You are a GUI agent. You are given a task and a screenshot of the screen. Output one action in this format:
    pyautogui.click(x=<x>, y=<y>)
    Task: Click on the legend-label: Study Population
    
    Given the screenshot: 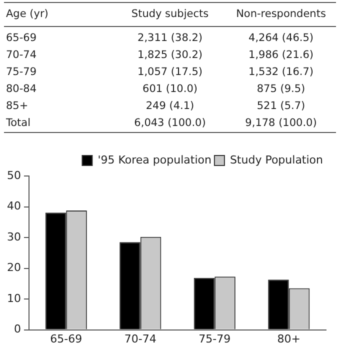 What is the action you would take?
    pyautogui.click(x=277, y=159)
    